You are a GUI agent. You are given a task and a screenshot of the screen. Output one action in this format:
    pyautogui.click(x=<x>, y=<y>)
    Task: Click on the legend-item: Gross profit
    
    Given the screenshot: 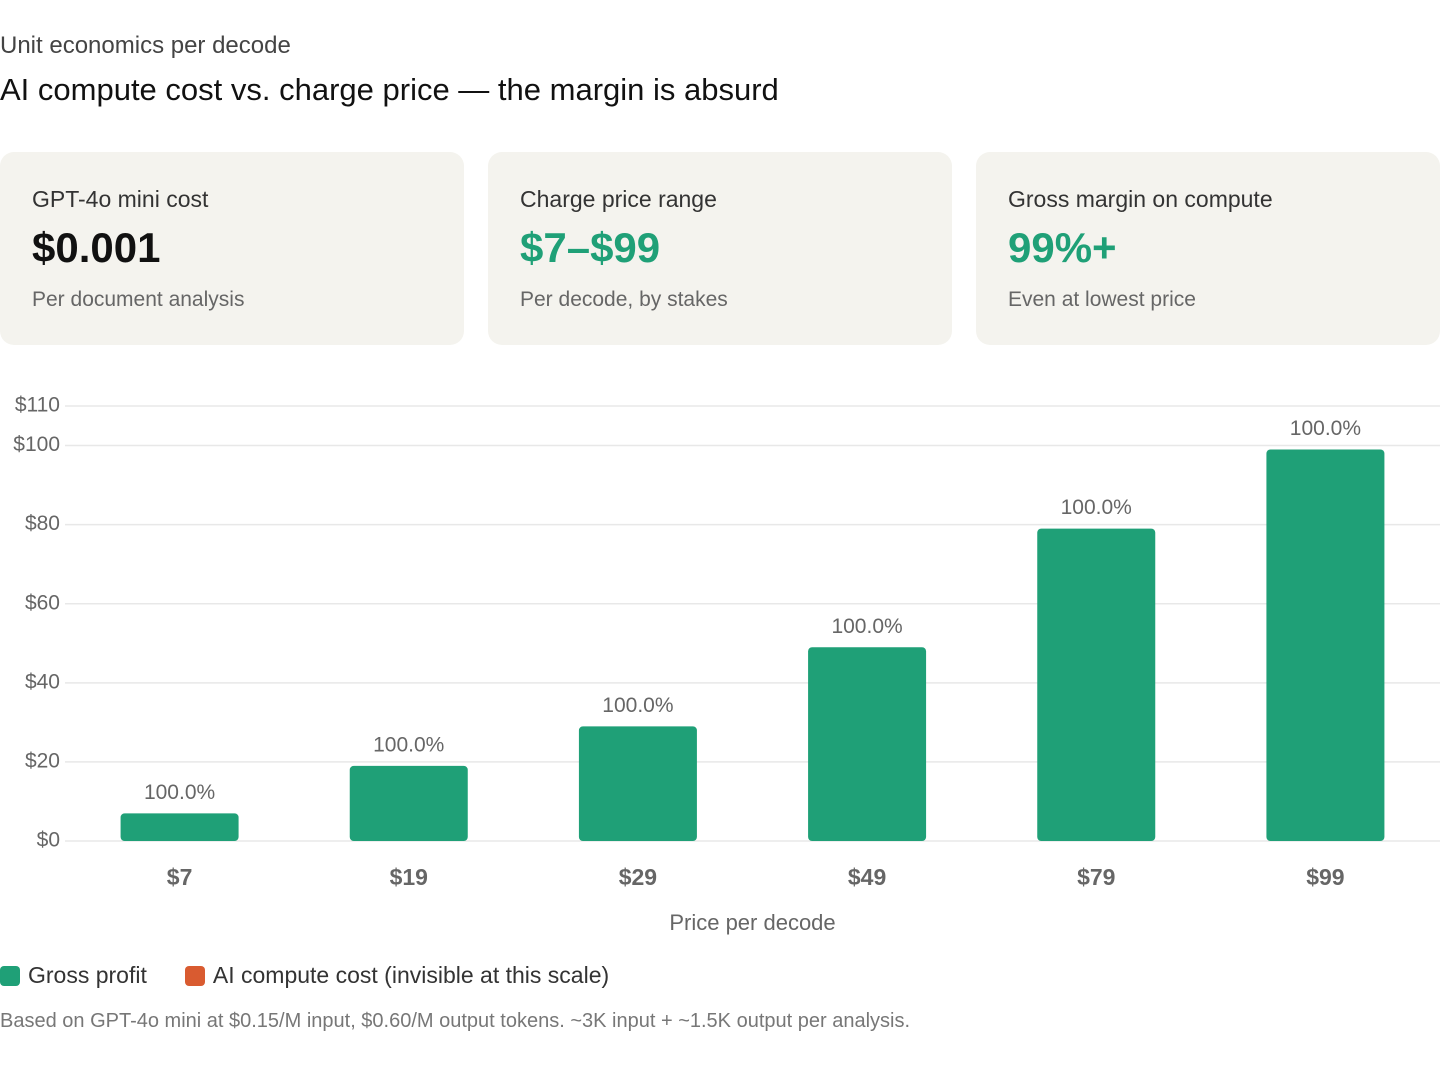 What is the action you would take?
    pyautogui.click(x=73, y=975)
    